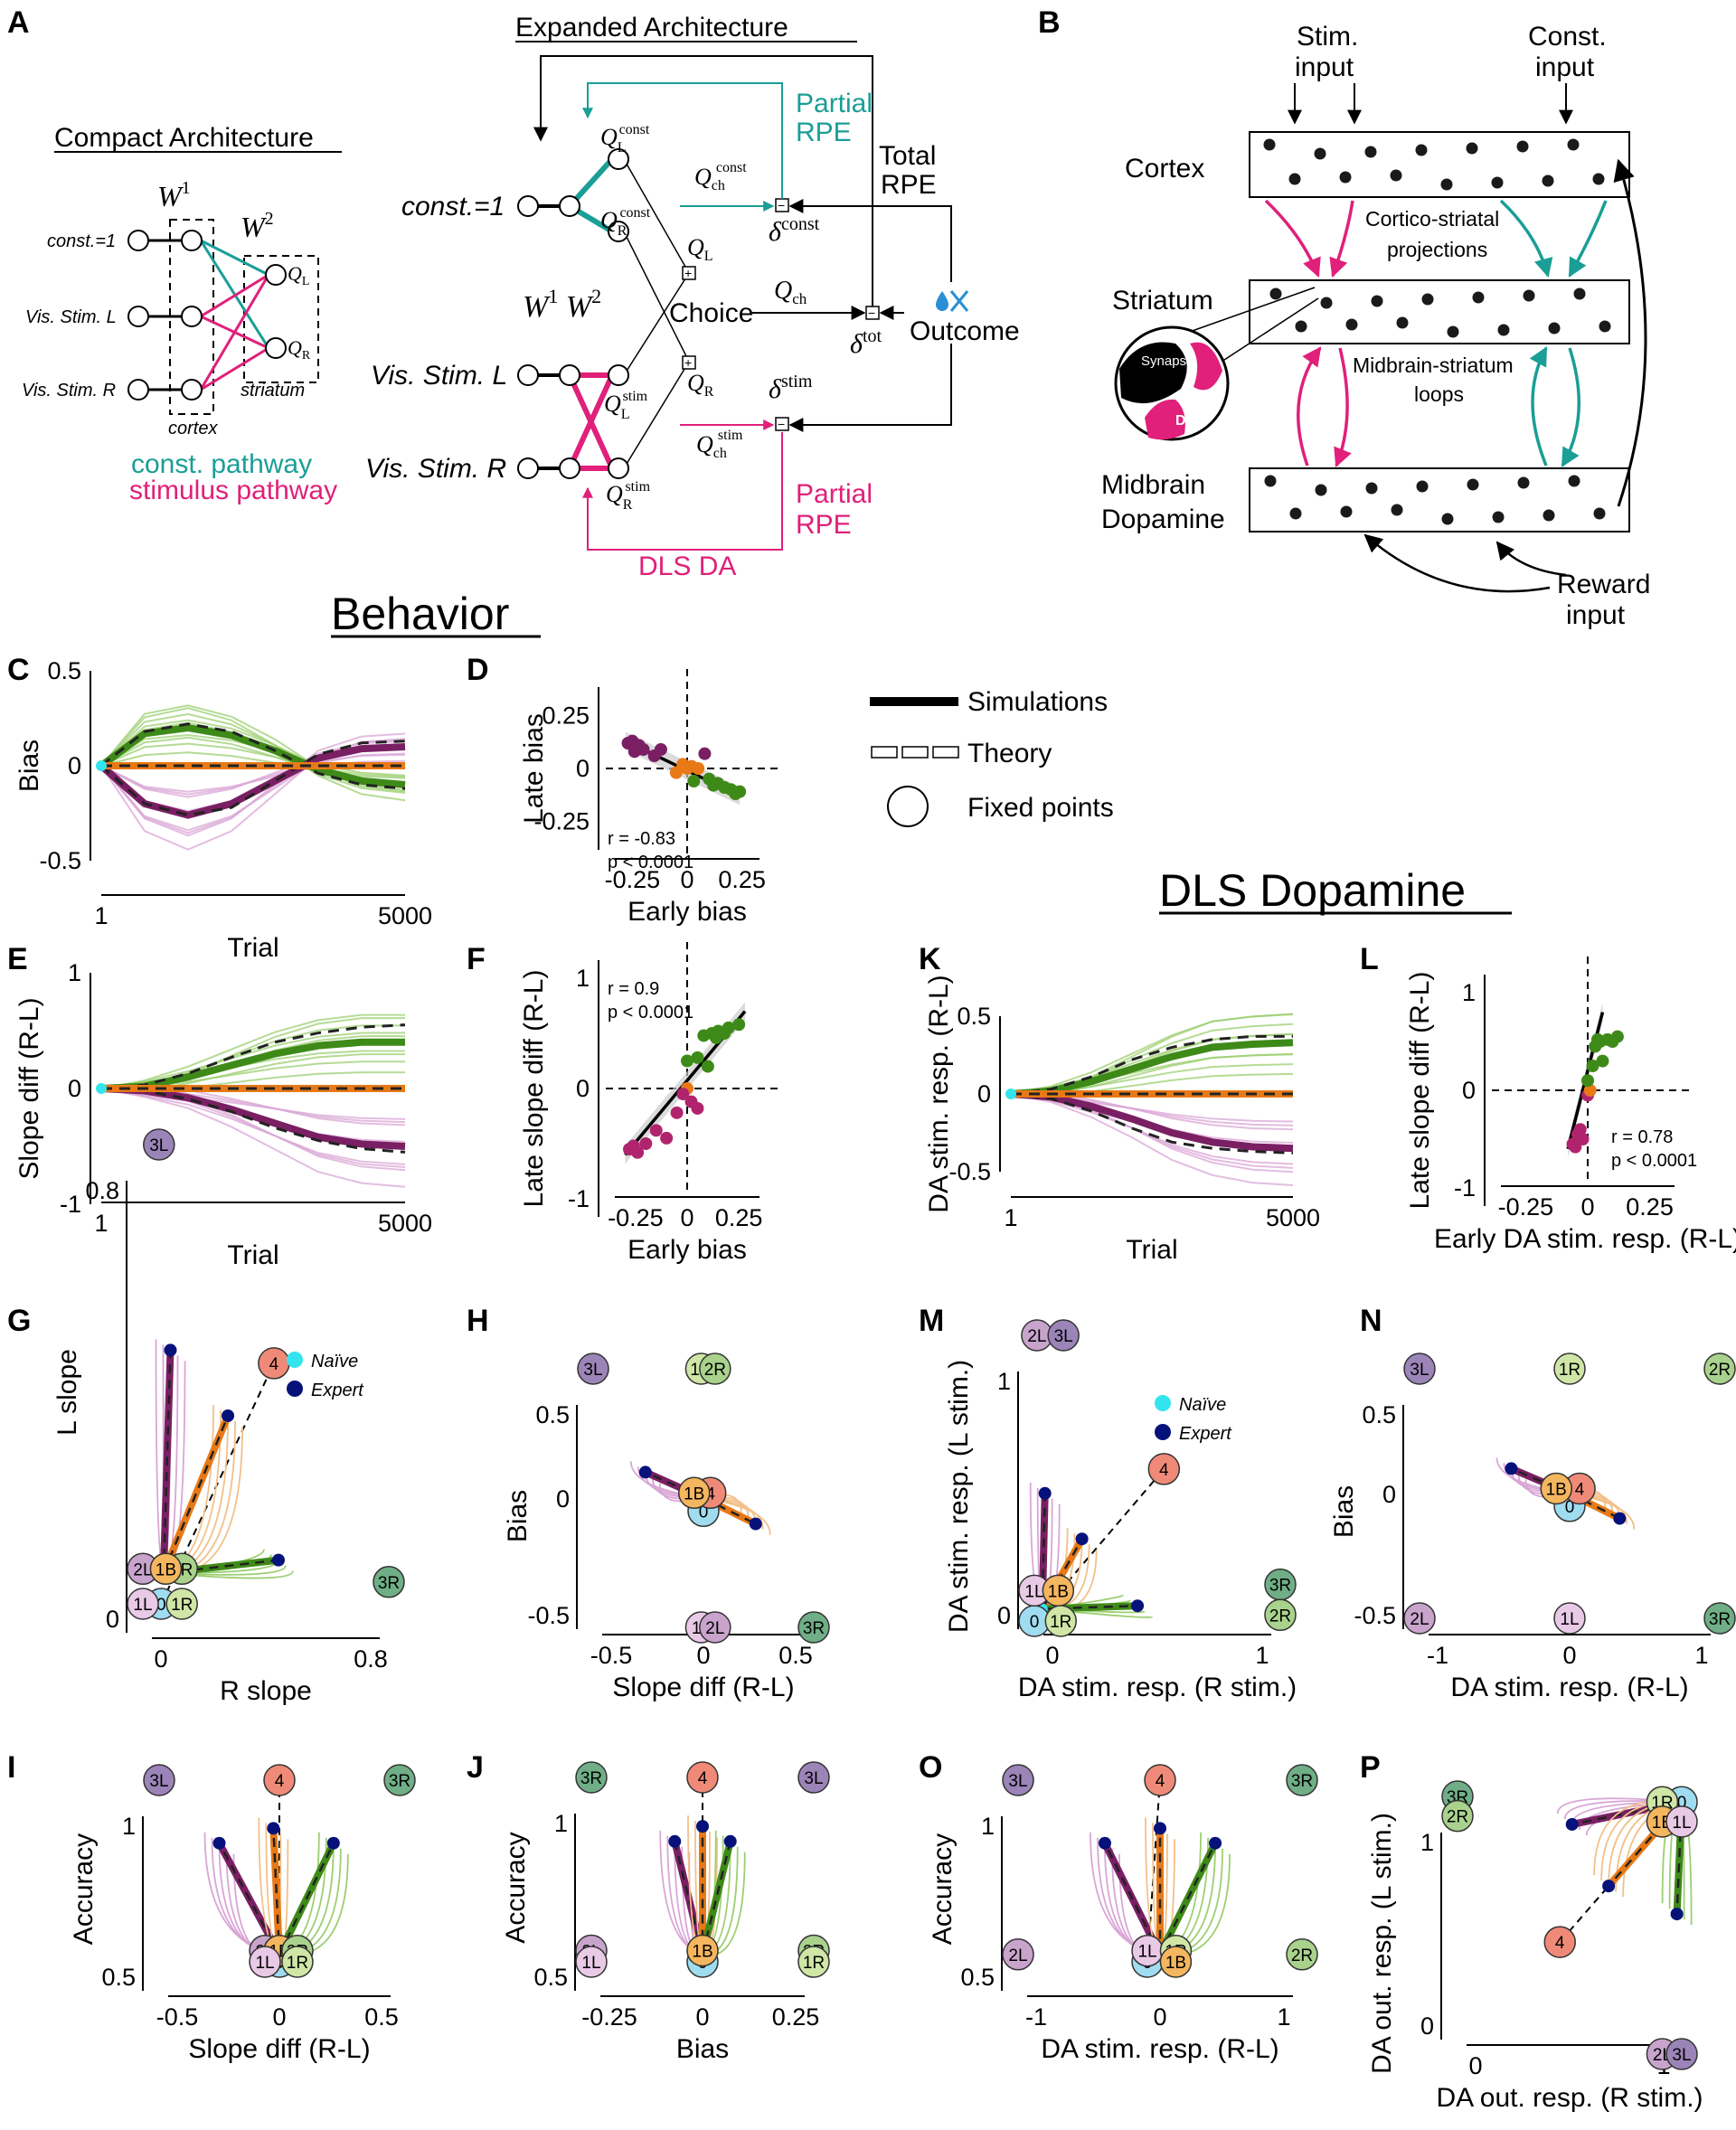  What do you see at coordinates (82, 241) in the screenshot?
I see `compact-const-input: const.=1` at bounding box center [82, 241].